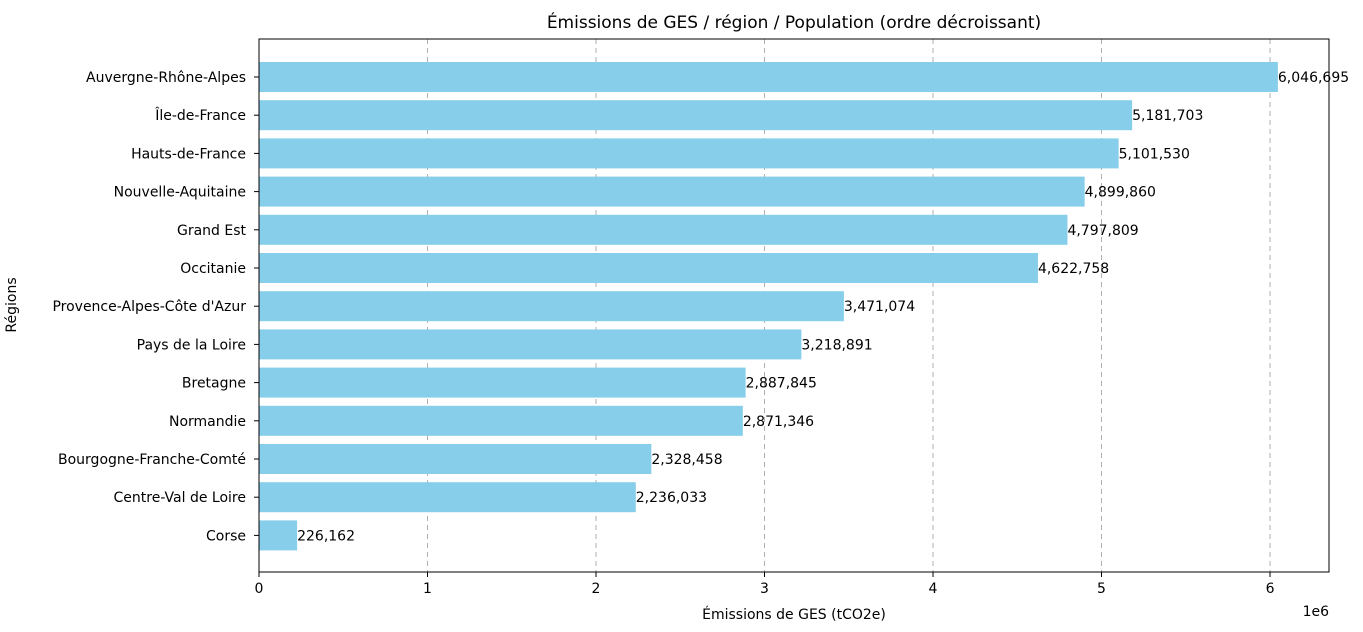  What do you see at coordinates (1167, 116) in the screenshot?
I see `data-label: 5,181,703` at bounding box center [1167, 116].